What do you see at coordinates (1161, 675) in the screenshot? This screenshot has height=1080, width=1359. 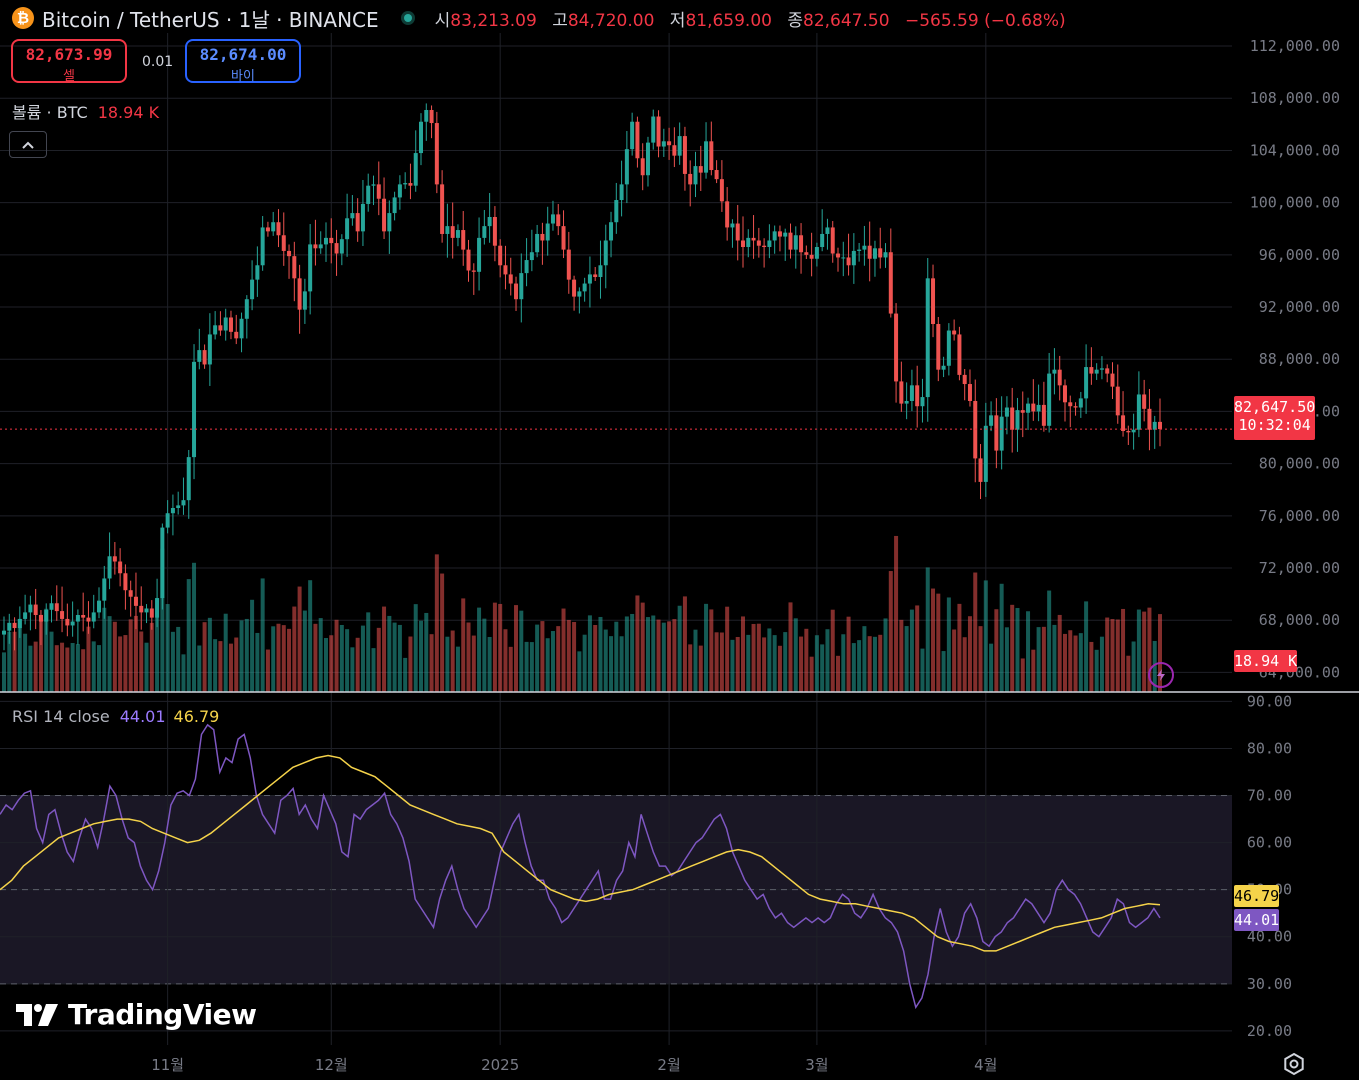 I see `lightning-icon` at bounding box center [1161, 675].